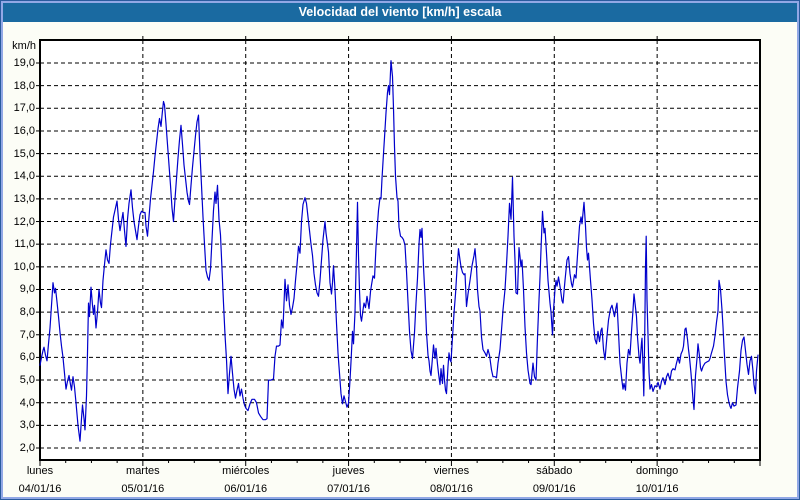 The height and width of the screenshot is (500, 800). I want to click on x-day-date-label: 06/01/16, so click(246, 489).